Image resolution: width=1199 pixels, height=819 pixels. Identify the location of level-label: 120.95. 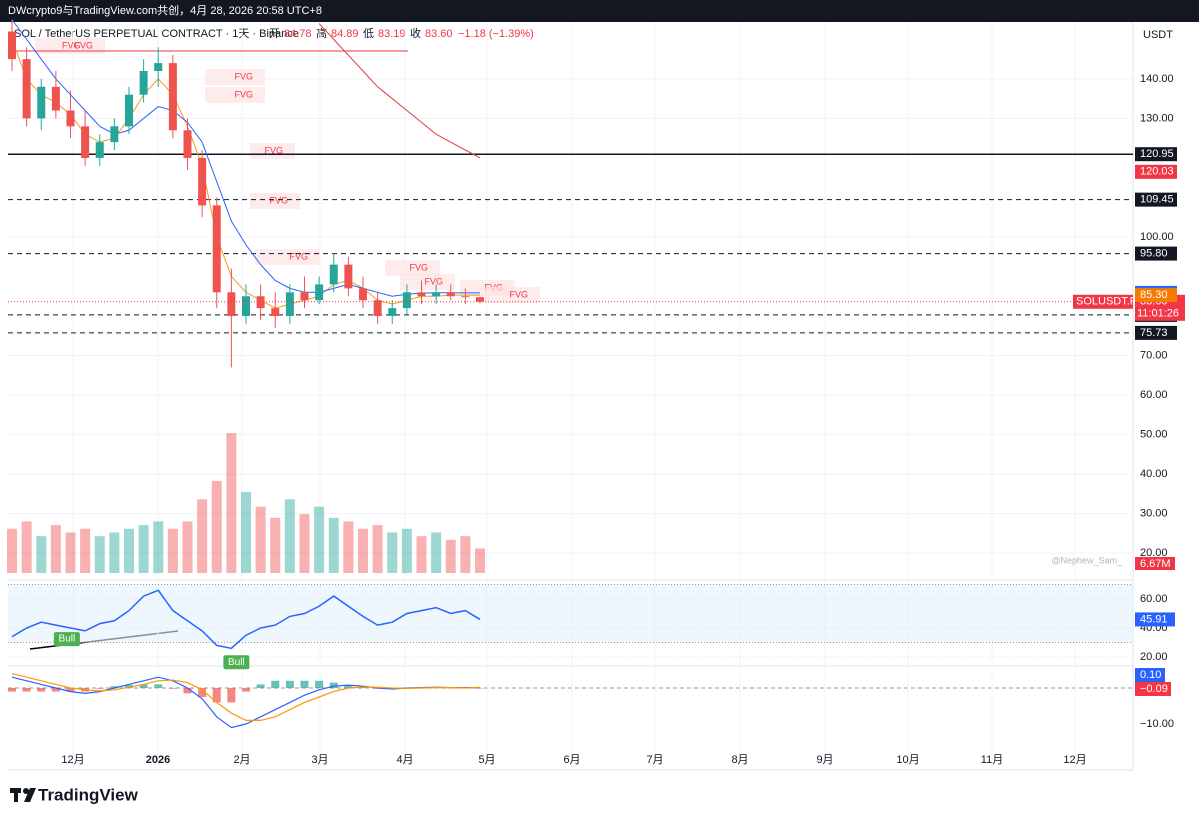
(1157, 154).